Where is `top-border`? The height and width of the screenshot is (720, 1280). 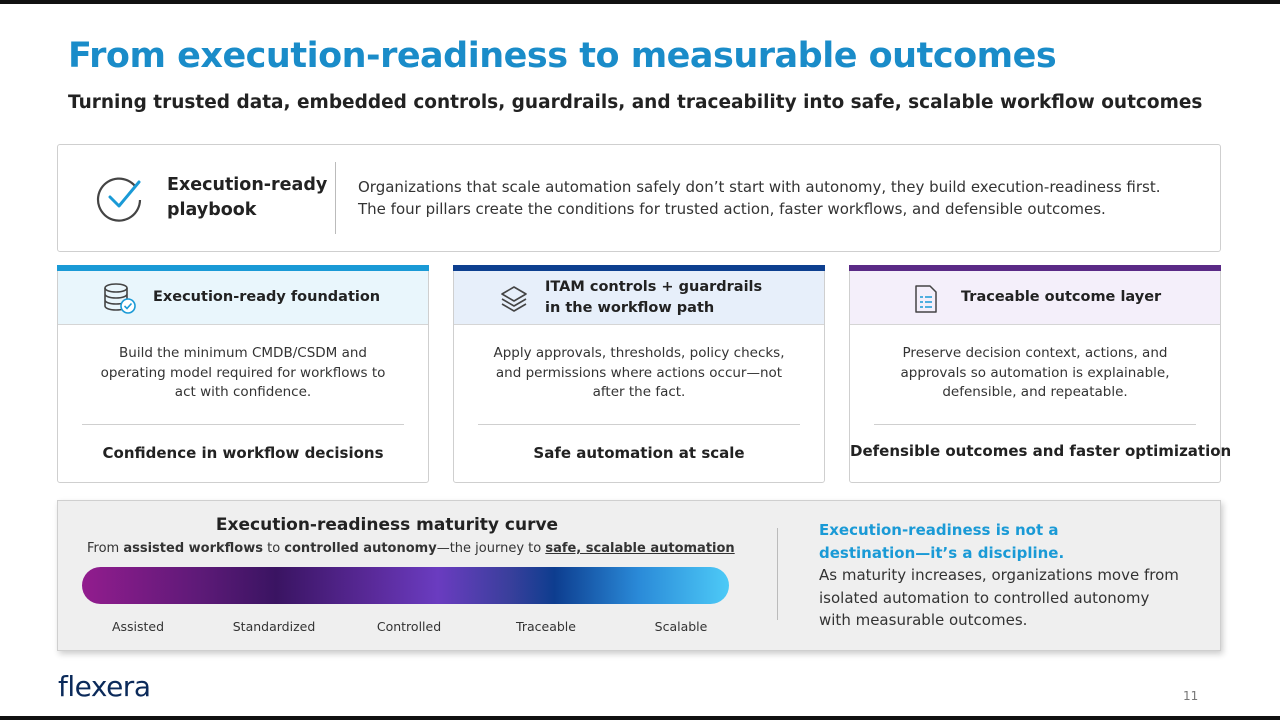
top-border is located at coordinates (640, 2).